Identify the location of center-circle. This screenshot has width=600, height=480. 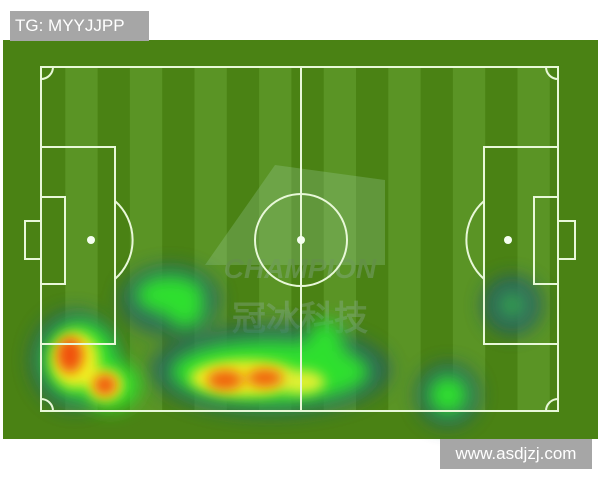
(301, 240).